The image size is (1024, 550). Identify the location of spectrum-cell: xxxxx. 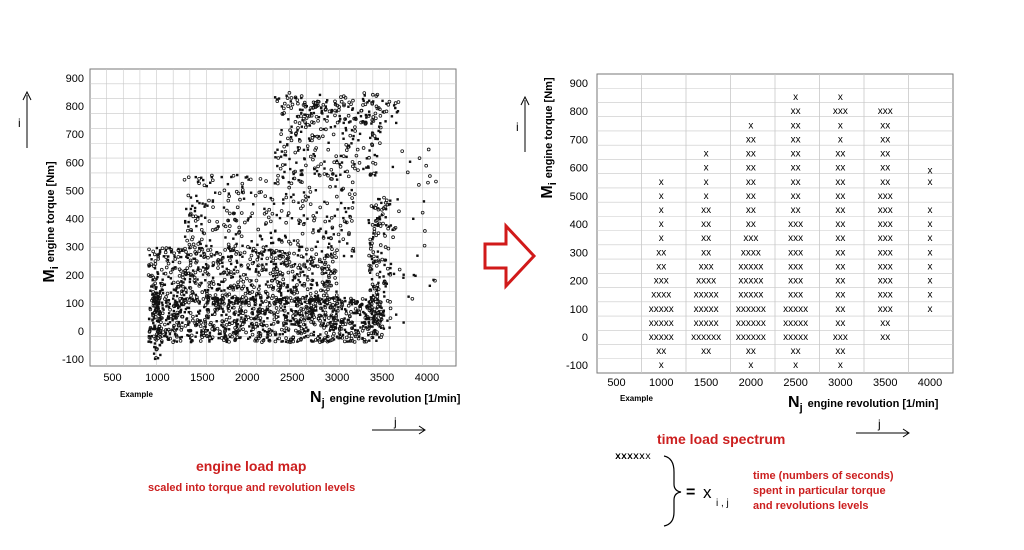
(661, 309).